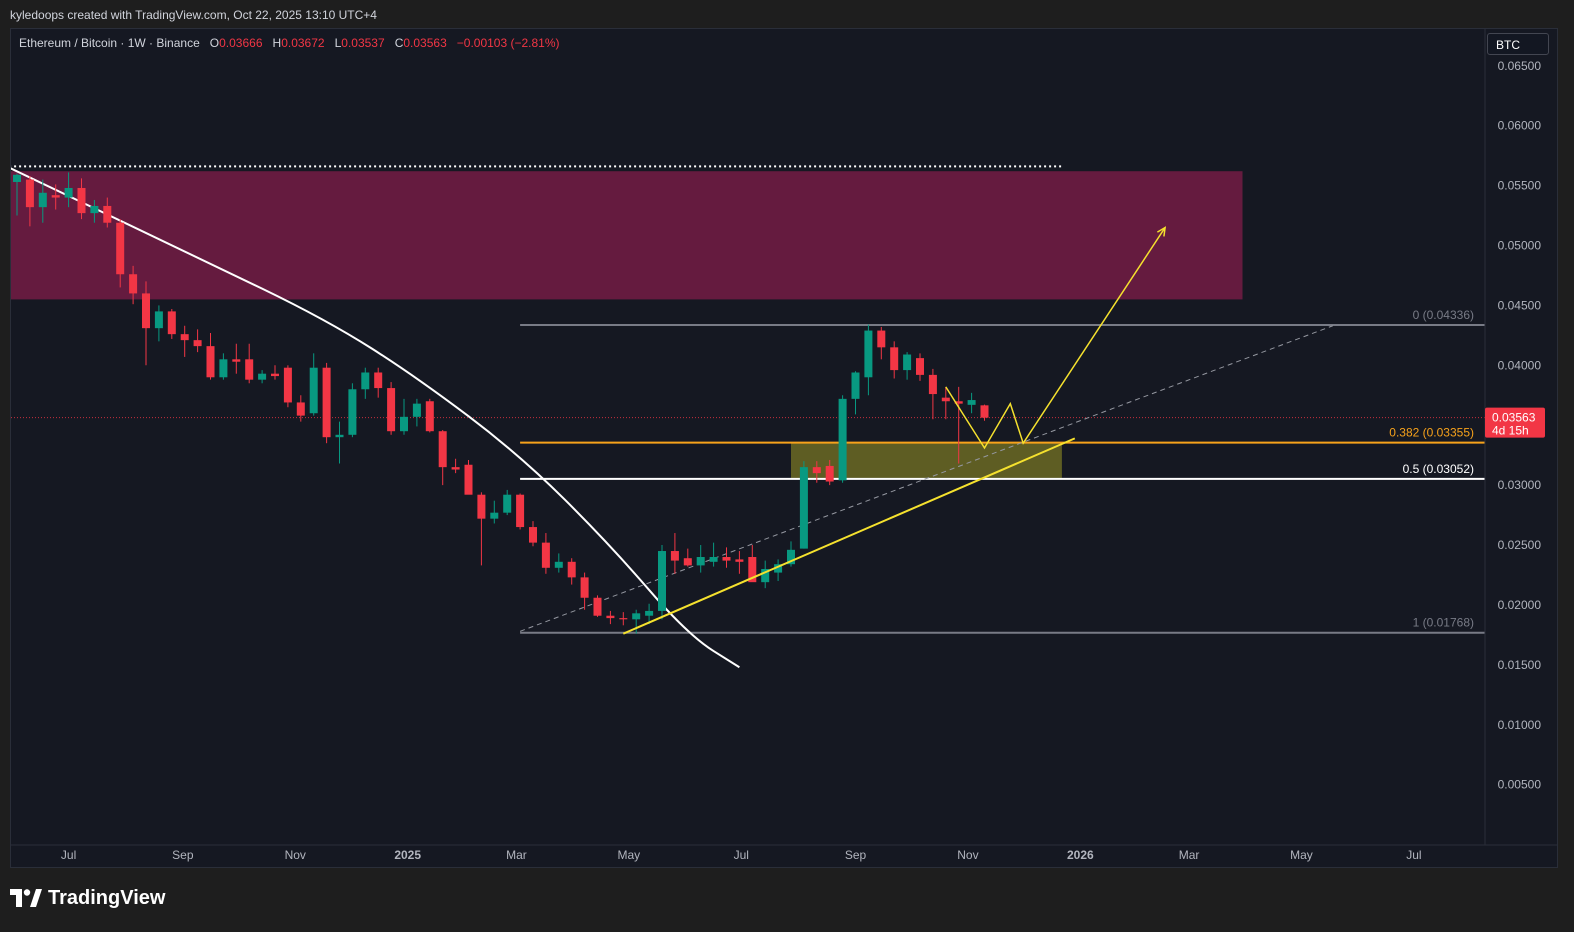 The width and height of the screenshot is (1574, 932). I want to click on projection-path, so click(1055, 338).